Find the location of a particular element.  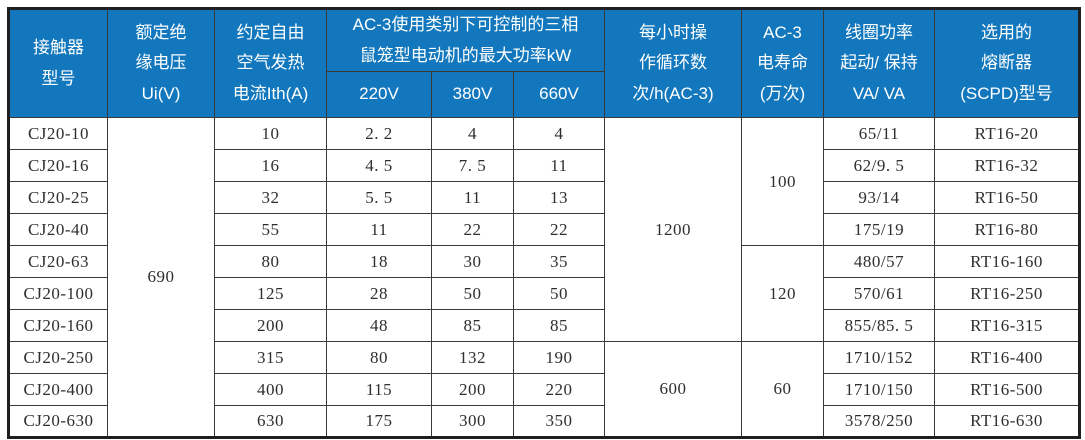

cell-power-380v: 85 is located at coordinates (472, 326).